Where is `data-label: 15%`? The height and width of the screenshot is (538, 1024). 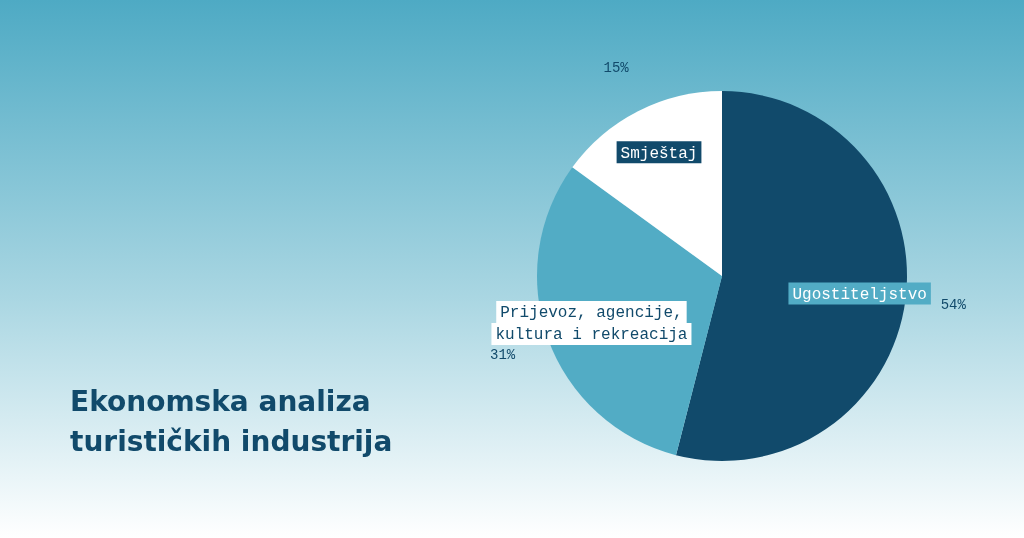
data-label: 15% is located at coordinates (616, 68).